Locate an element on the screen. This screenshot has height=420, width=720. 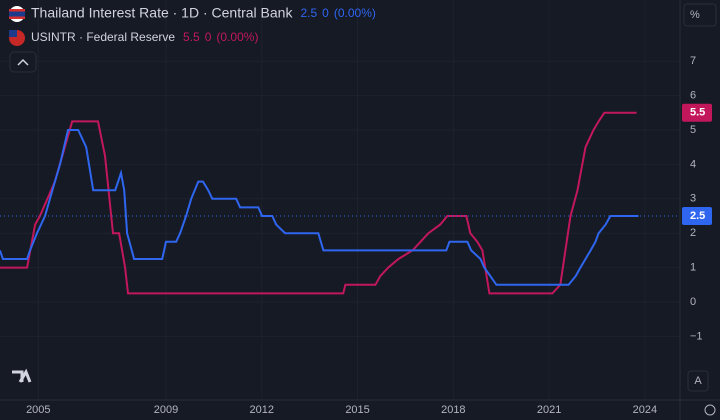
legend-name: USINTR · Federal Reserve is located at coordinates (103, 37).